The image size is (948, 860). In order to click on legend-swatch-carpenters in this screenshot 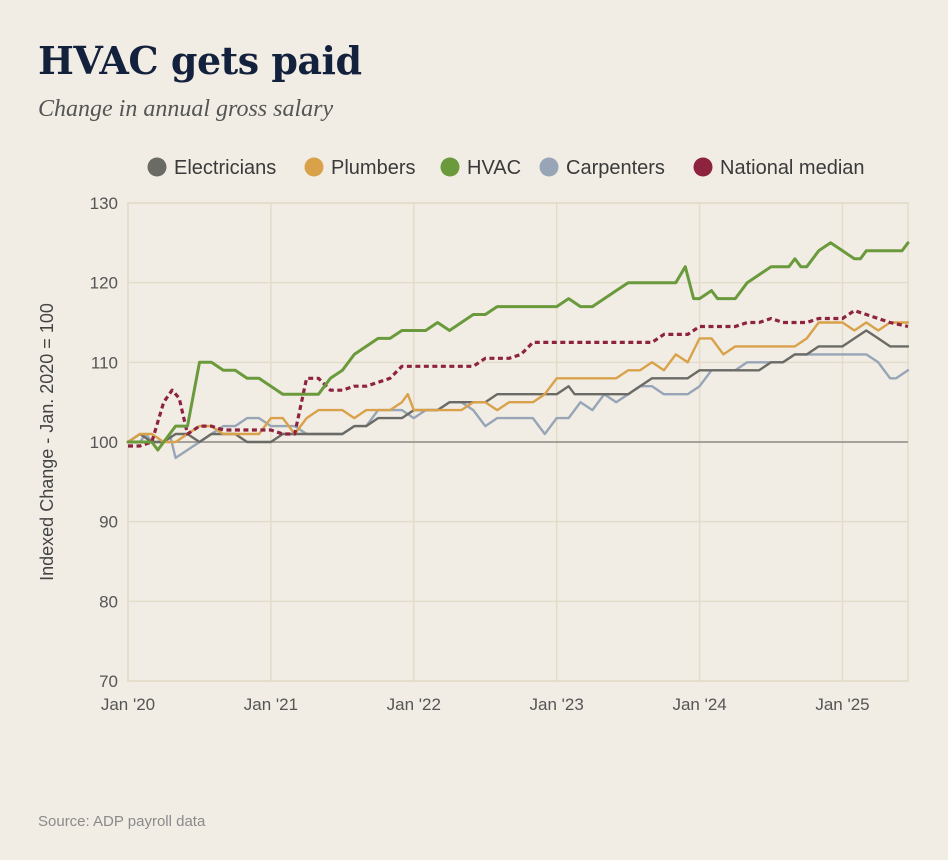, I will do `click(549, 167)`.